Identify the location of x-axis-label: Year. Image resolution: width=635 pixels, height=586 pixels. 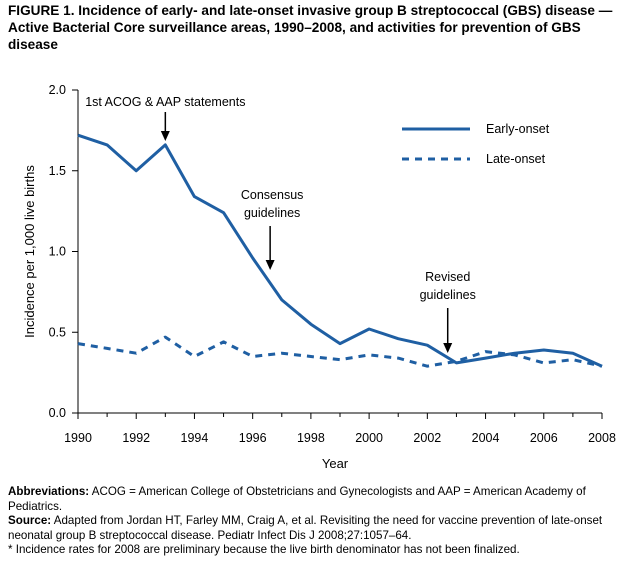
(335, 463).